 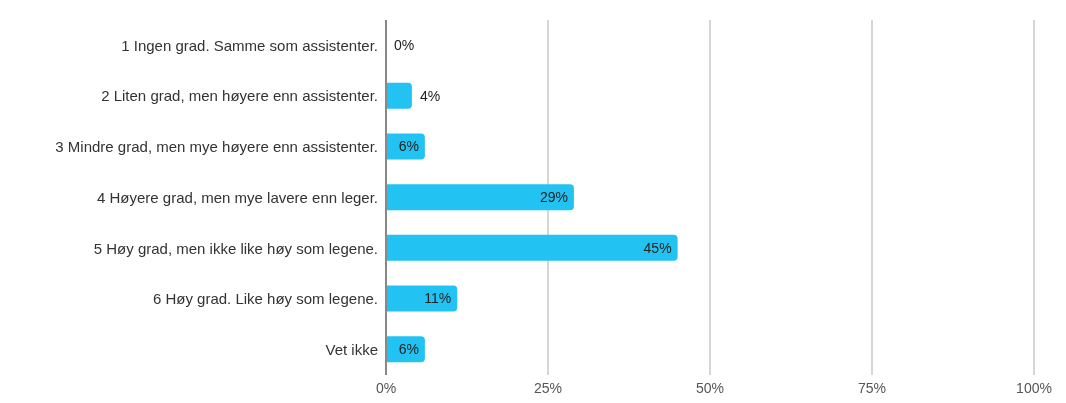 What do you see at coordinates (872, 387) in the screenshot?
I see `x-tick-label: 75%` at bounding box center [872, 387].